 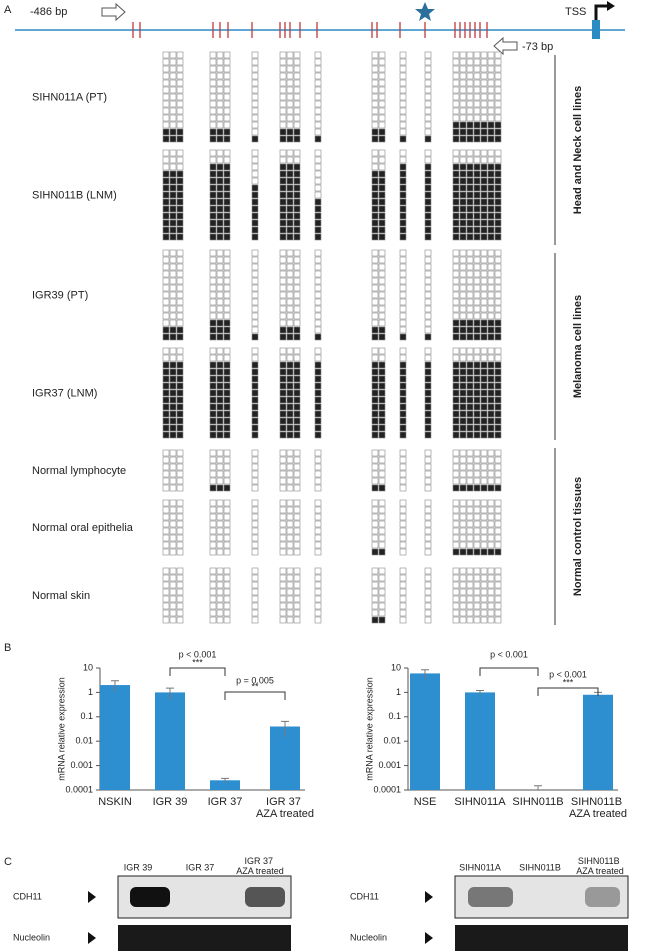 I want to click on group-label: Head and Neck cell lines, so click(x=578, y=150).